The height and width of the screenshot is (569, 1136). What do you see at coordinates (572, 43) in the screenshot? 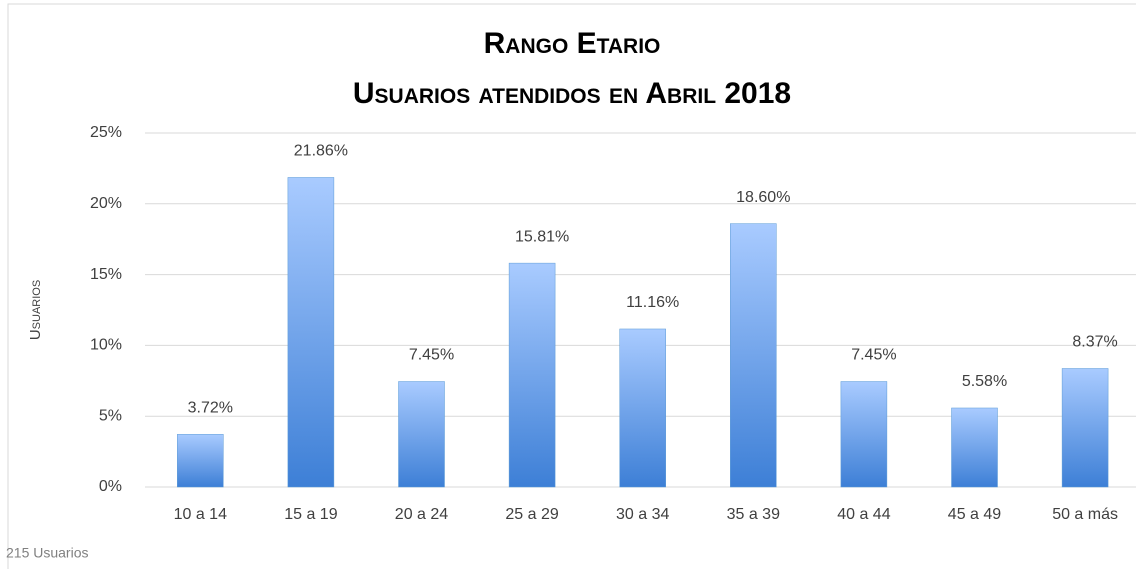
I see `chart-title: Rango Etario` at bounding box center [572, 43].